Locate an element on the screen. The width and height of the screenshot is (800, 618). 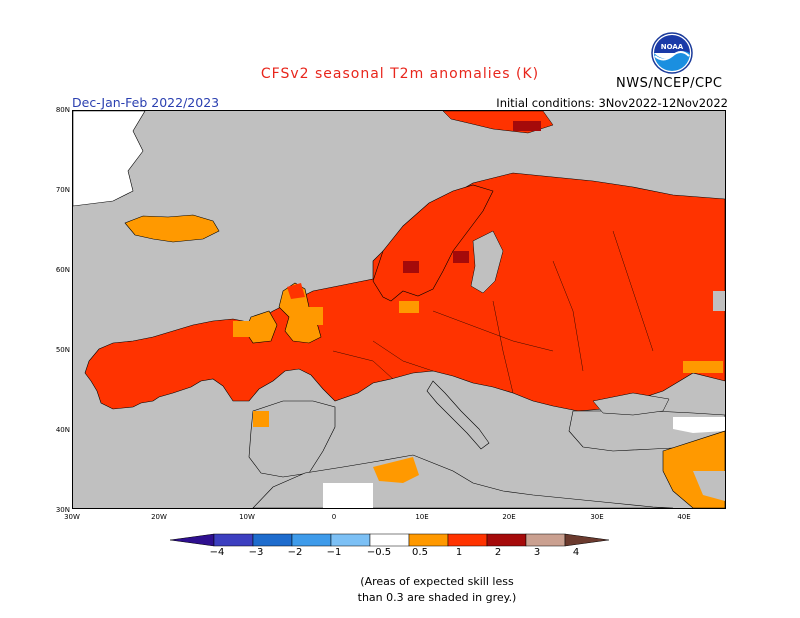
noaa-logo-text: NOAA is located at coordinates (672, 47).